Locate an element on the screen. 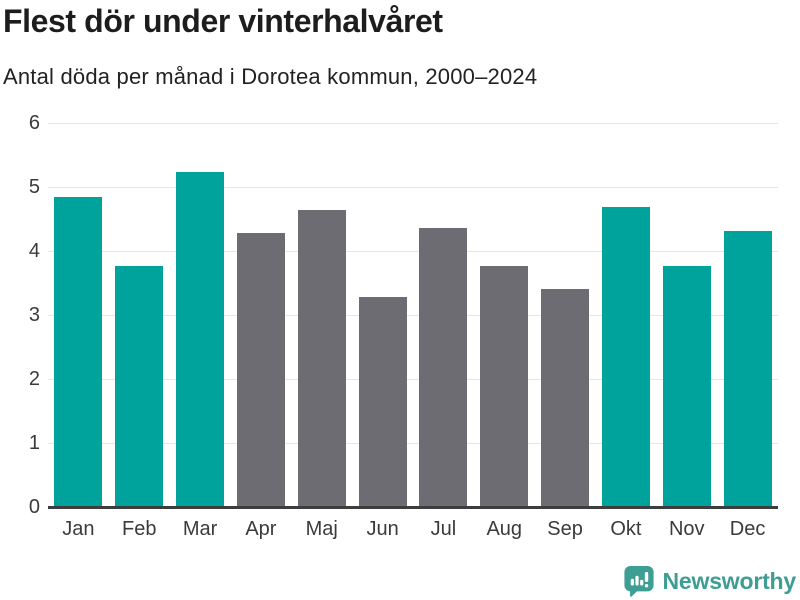  bar-okt is located at coordinates (625, 357).